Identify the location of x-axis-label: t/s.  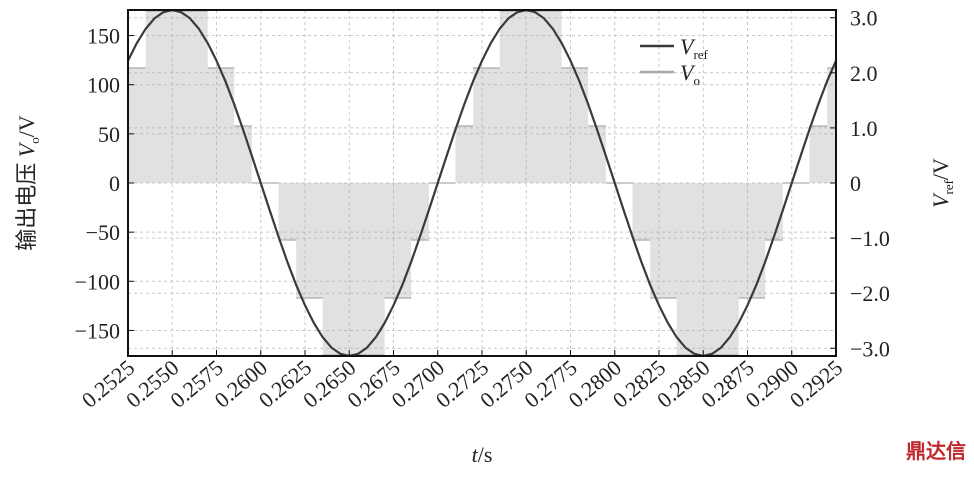
(482, 454).